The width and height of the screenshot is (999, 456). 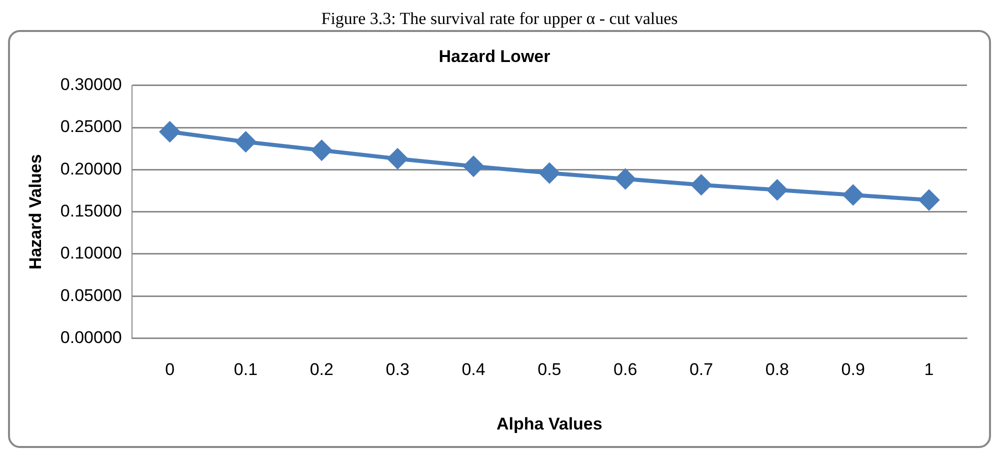 What do you see at coordinates (322, 370) in the screenshot?
I see `x-tick-label: 0.2` at bounding box center [322, 370].